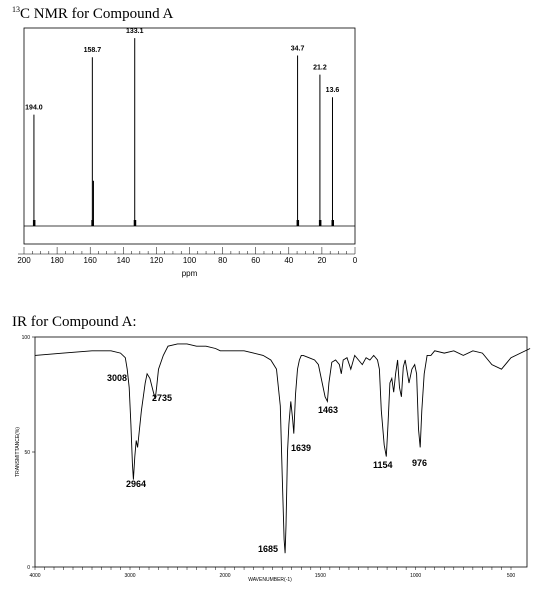  I want to click on ir-peak-label: 1685, so click(268, 549).